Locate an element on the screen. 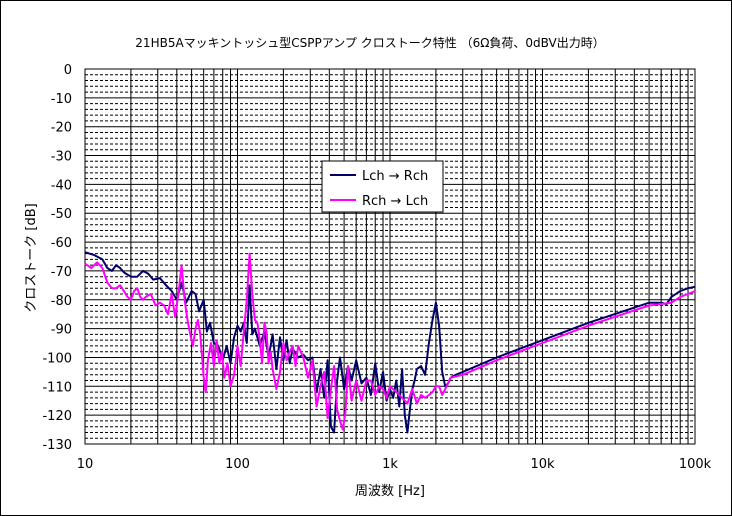 The width and height of the screenshot is (732, 516). y-tick-label: -40 is located at coordinates (61, 185).